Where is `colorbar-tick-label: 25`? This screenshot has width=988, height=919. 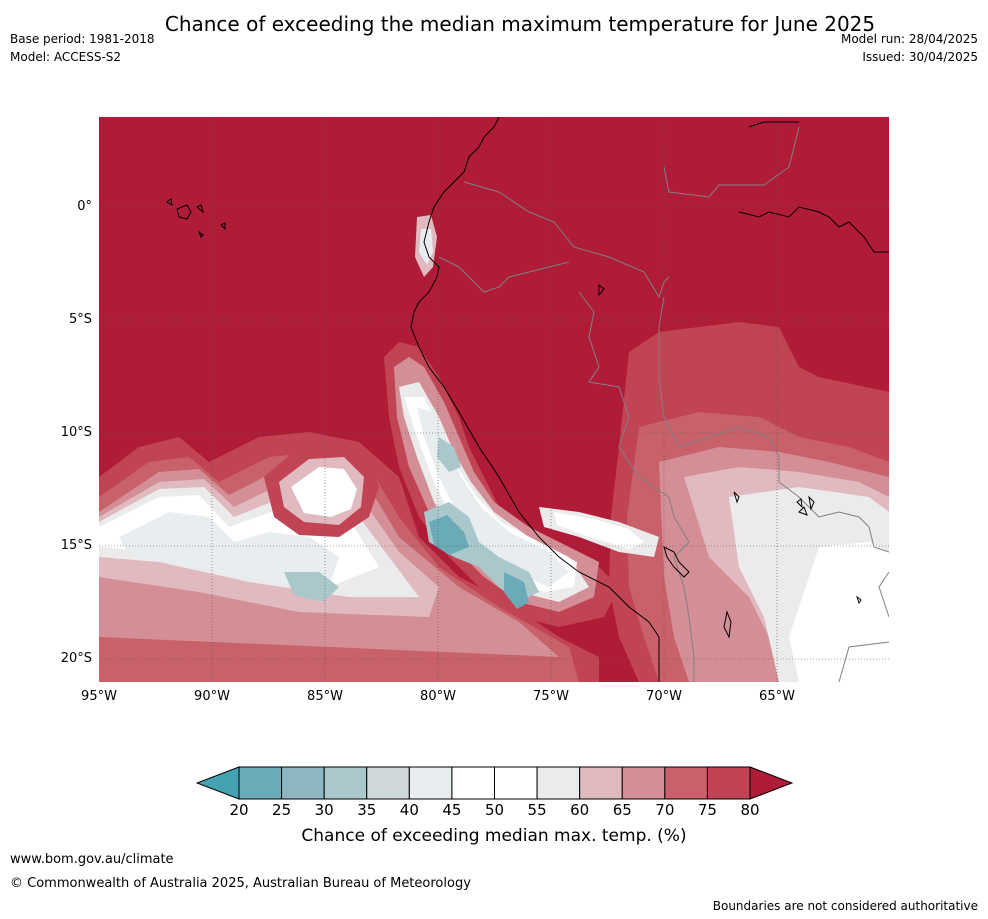
colorbar-tick-label: 25 is located at coordinates (282, 810).